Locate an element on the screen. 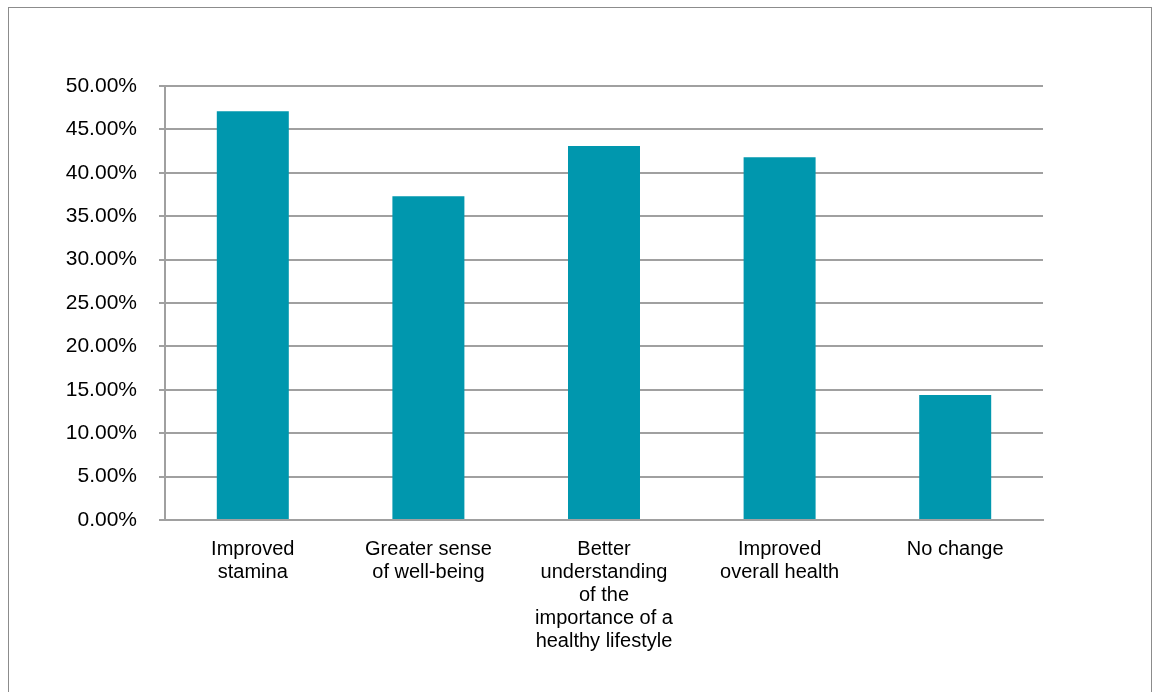  y-tick-label: 0.00% is located at coordinates (107, 518).